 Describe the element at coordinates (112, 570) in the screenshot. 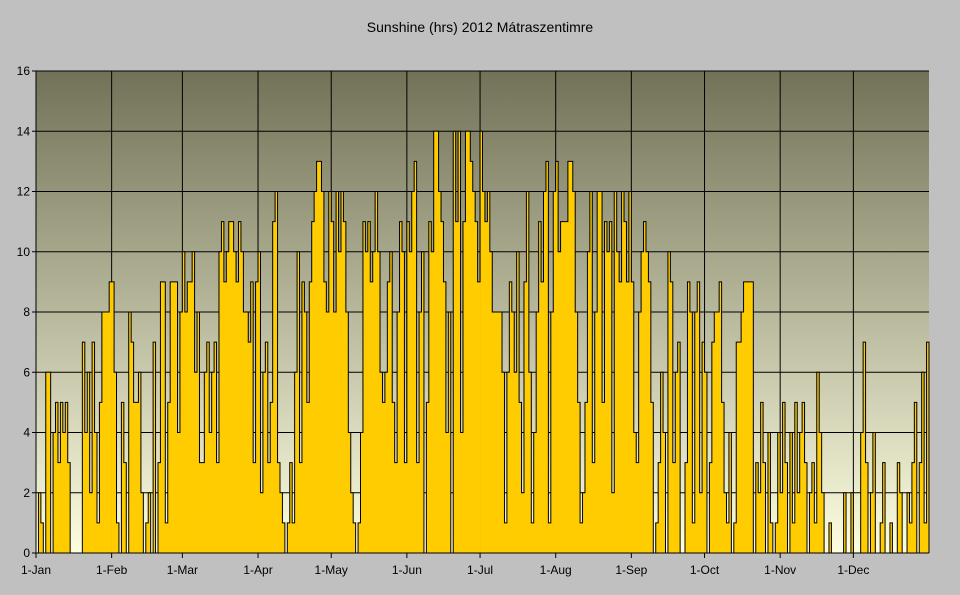

I see `x-tick-label: 1-Feb` at that location.